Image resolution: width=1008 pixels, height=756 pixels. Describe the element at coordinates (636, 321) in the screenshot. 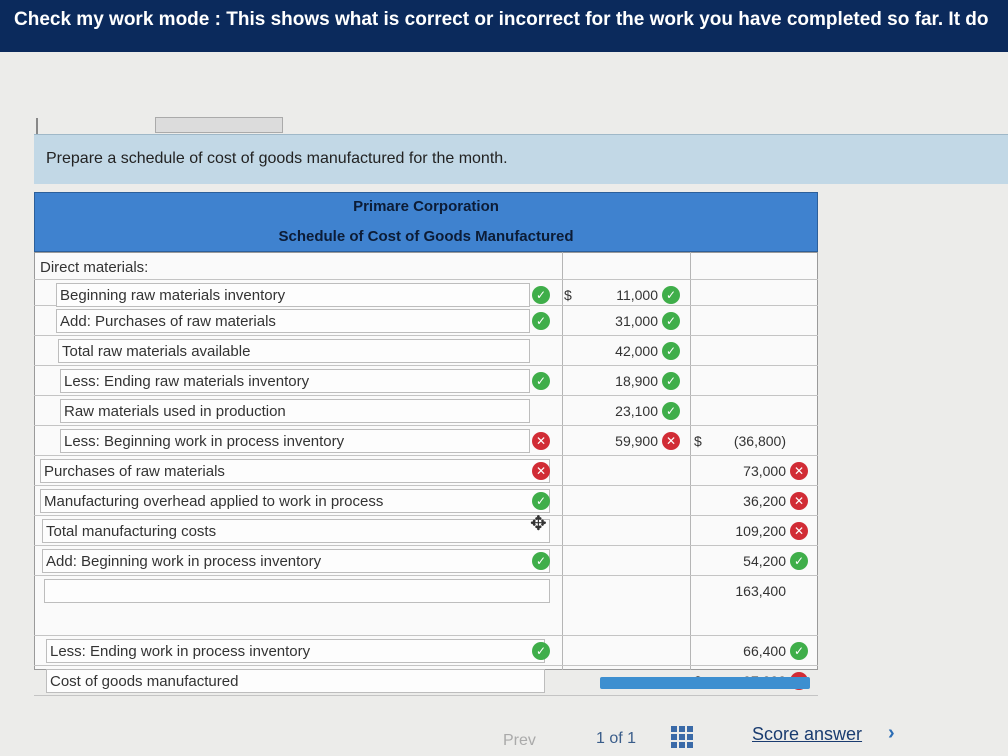

I see `amount-input: 31,000` at that location.